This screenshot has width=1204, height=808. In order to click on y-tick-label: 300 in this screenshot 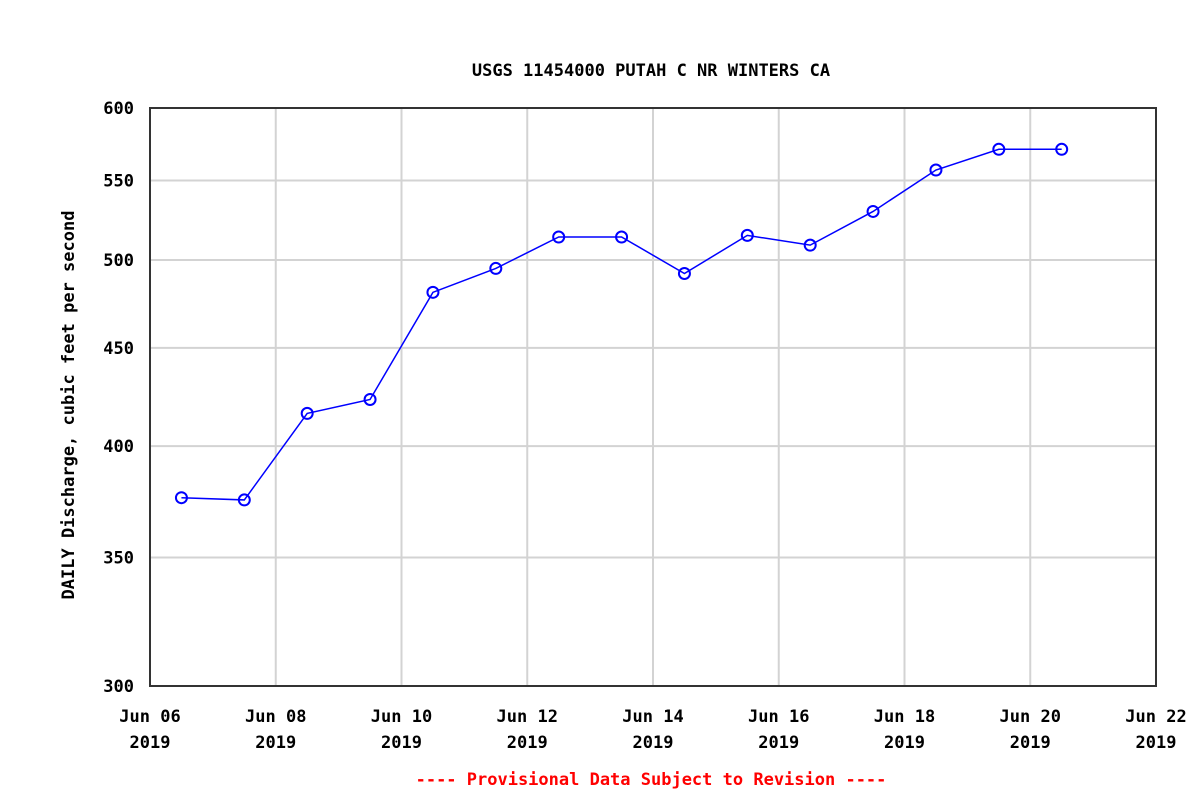, I will do `click(118, 687)`.